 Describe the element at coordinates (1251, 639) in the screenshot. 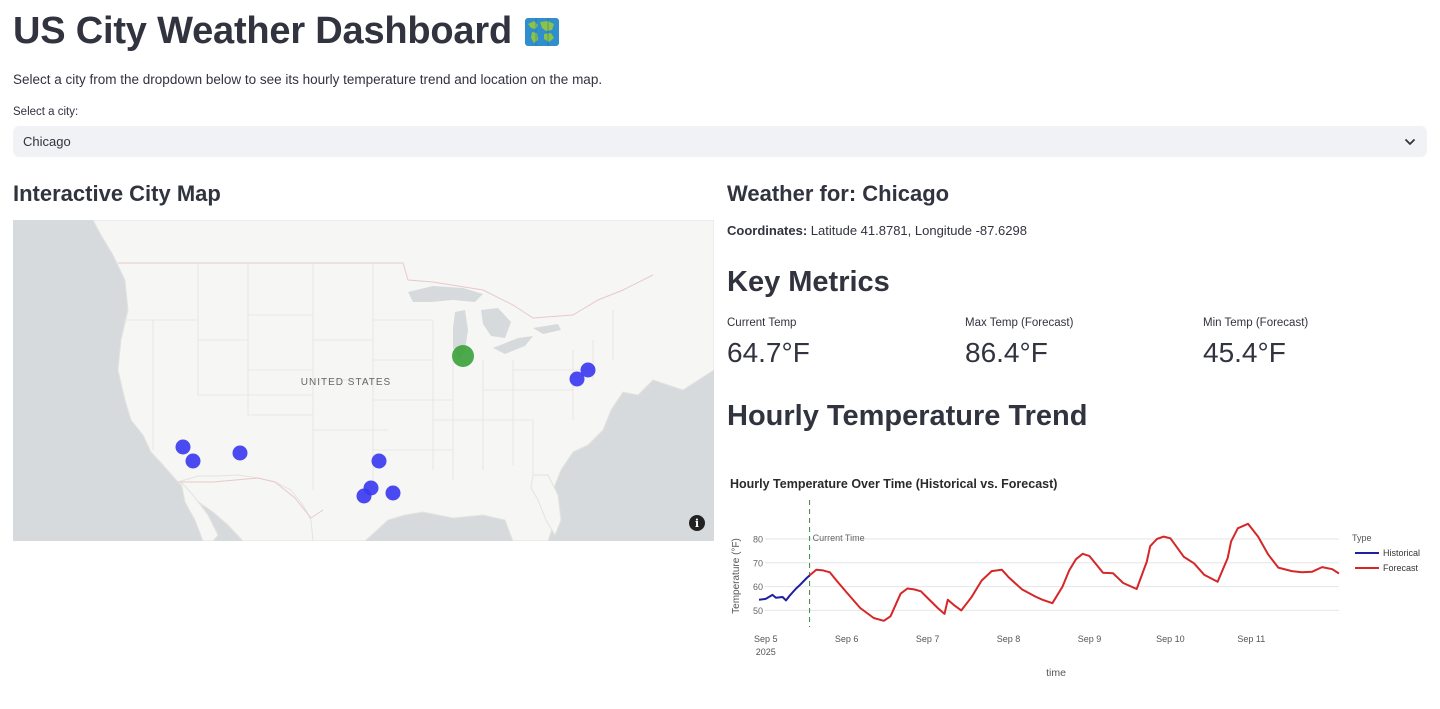

I see `chart-x-tick-label: Sep 11` at that location.